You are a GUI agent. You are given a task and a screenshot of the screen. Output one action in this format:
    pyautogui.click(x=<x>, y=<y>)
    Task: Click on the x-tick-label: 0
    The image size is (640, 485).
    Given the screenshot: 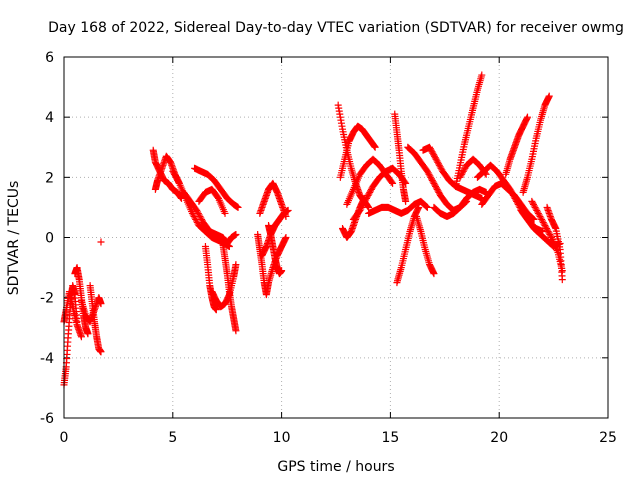 What is the action you would take?
    pyautogui.click(x=64, y=438)
    